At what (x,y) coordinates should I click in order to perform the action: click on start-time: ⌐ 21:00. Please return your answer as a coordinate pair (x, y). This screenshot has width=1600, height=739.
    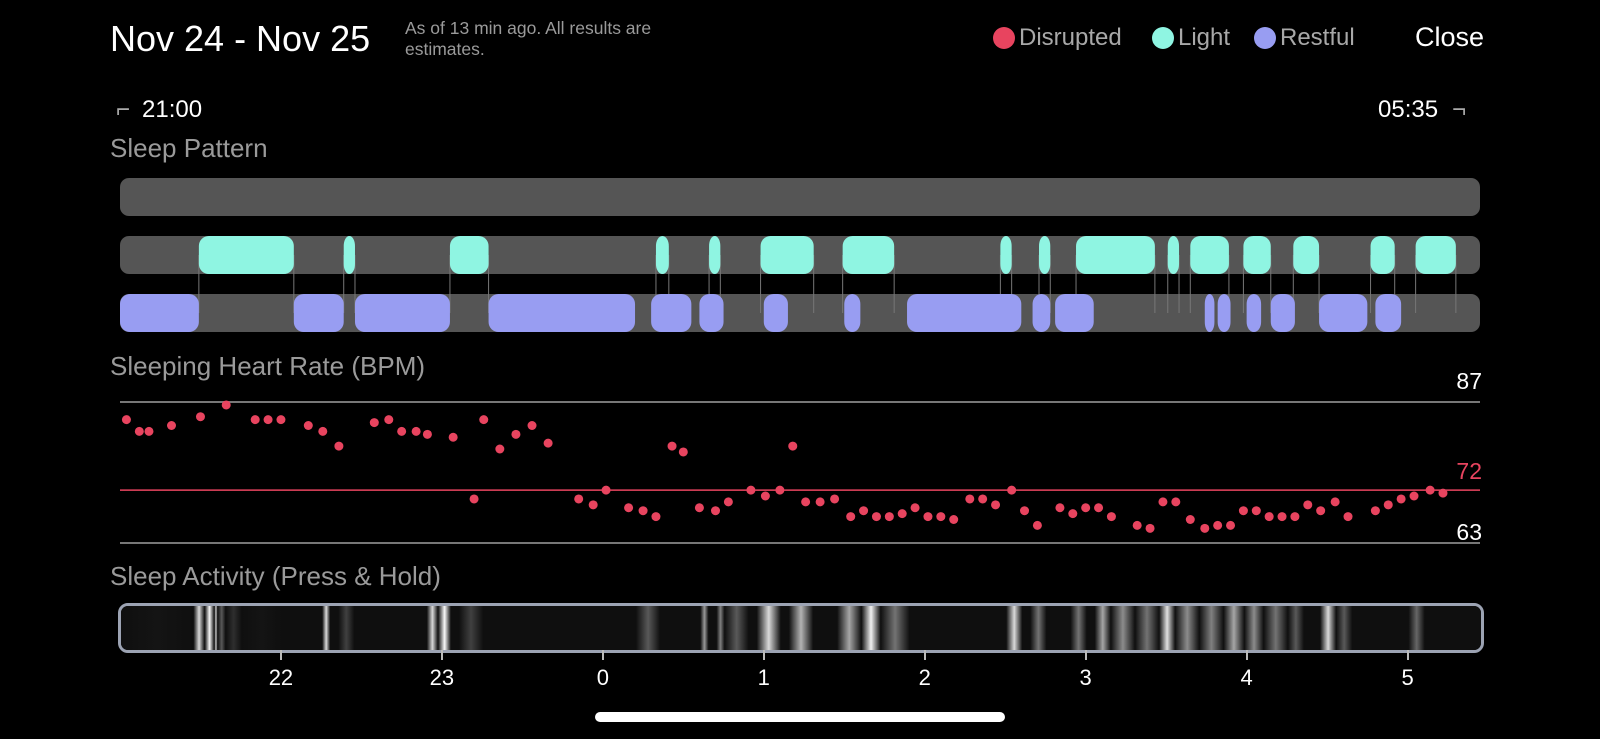
    Looking at the image, I should click on (159, 110).